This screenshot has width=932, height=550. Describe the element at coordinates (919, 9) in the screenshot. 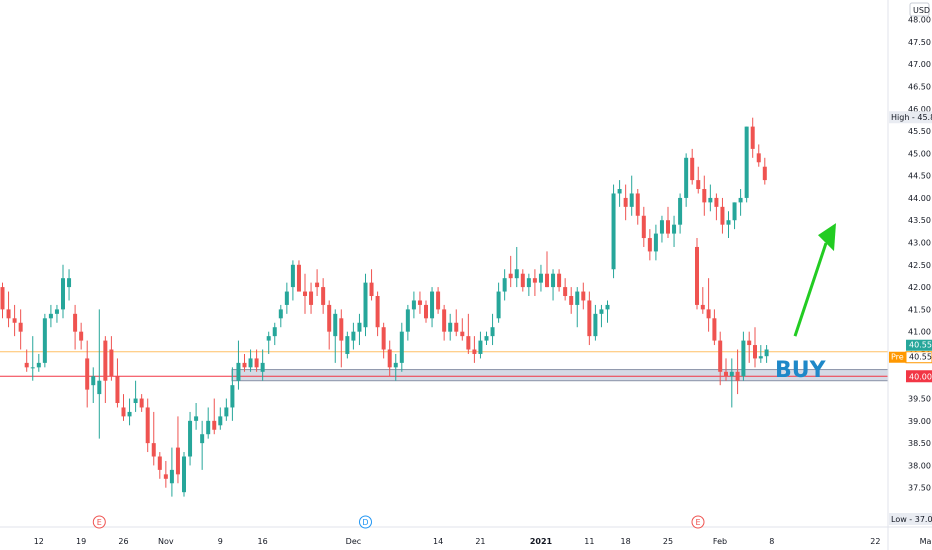

I see `currency-badge` at that location.